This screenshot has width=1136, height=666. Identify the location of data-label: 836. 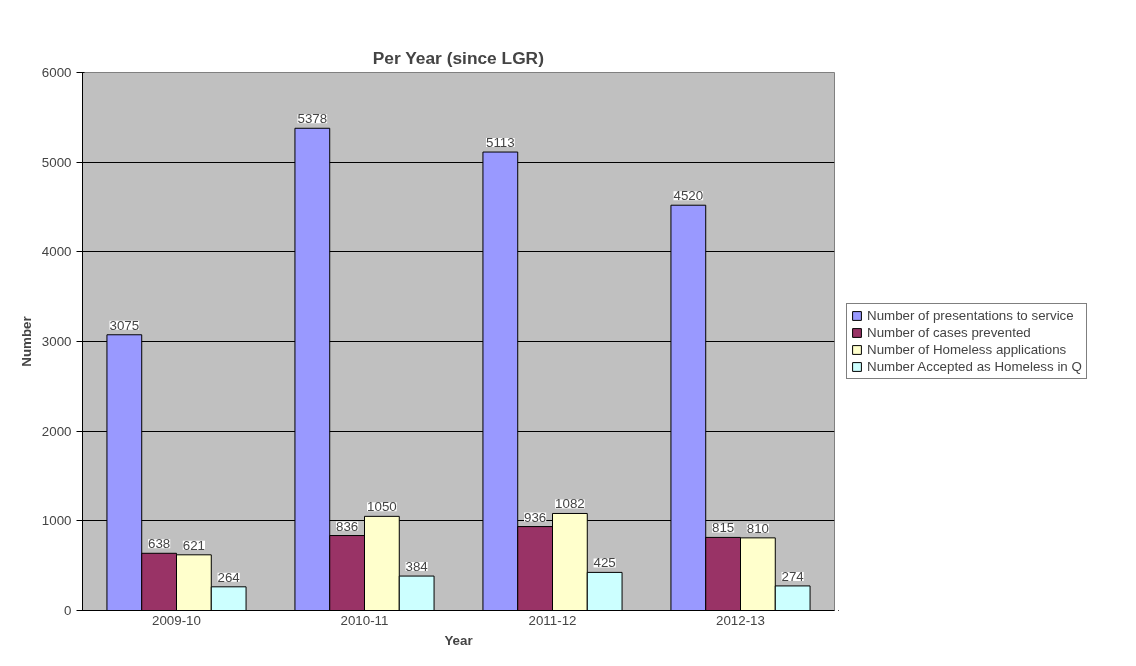
(347, 526).